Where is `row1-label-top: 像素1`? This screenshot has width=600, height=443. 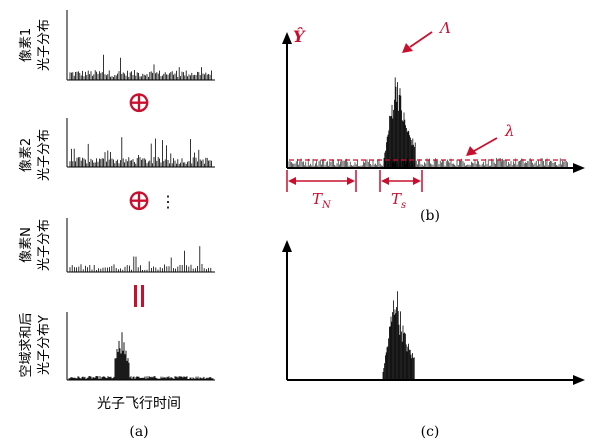 row1-label-top: 像素1 is located at coordinates (26, 45).